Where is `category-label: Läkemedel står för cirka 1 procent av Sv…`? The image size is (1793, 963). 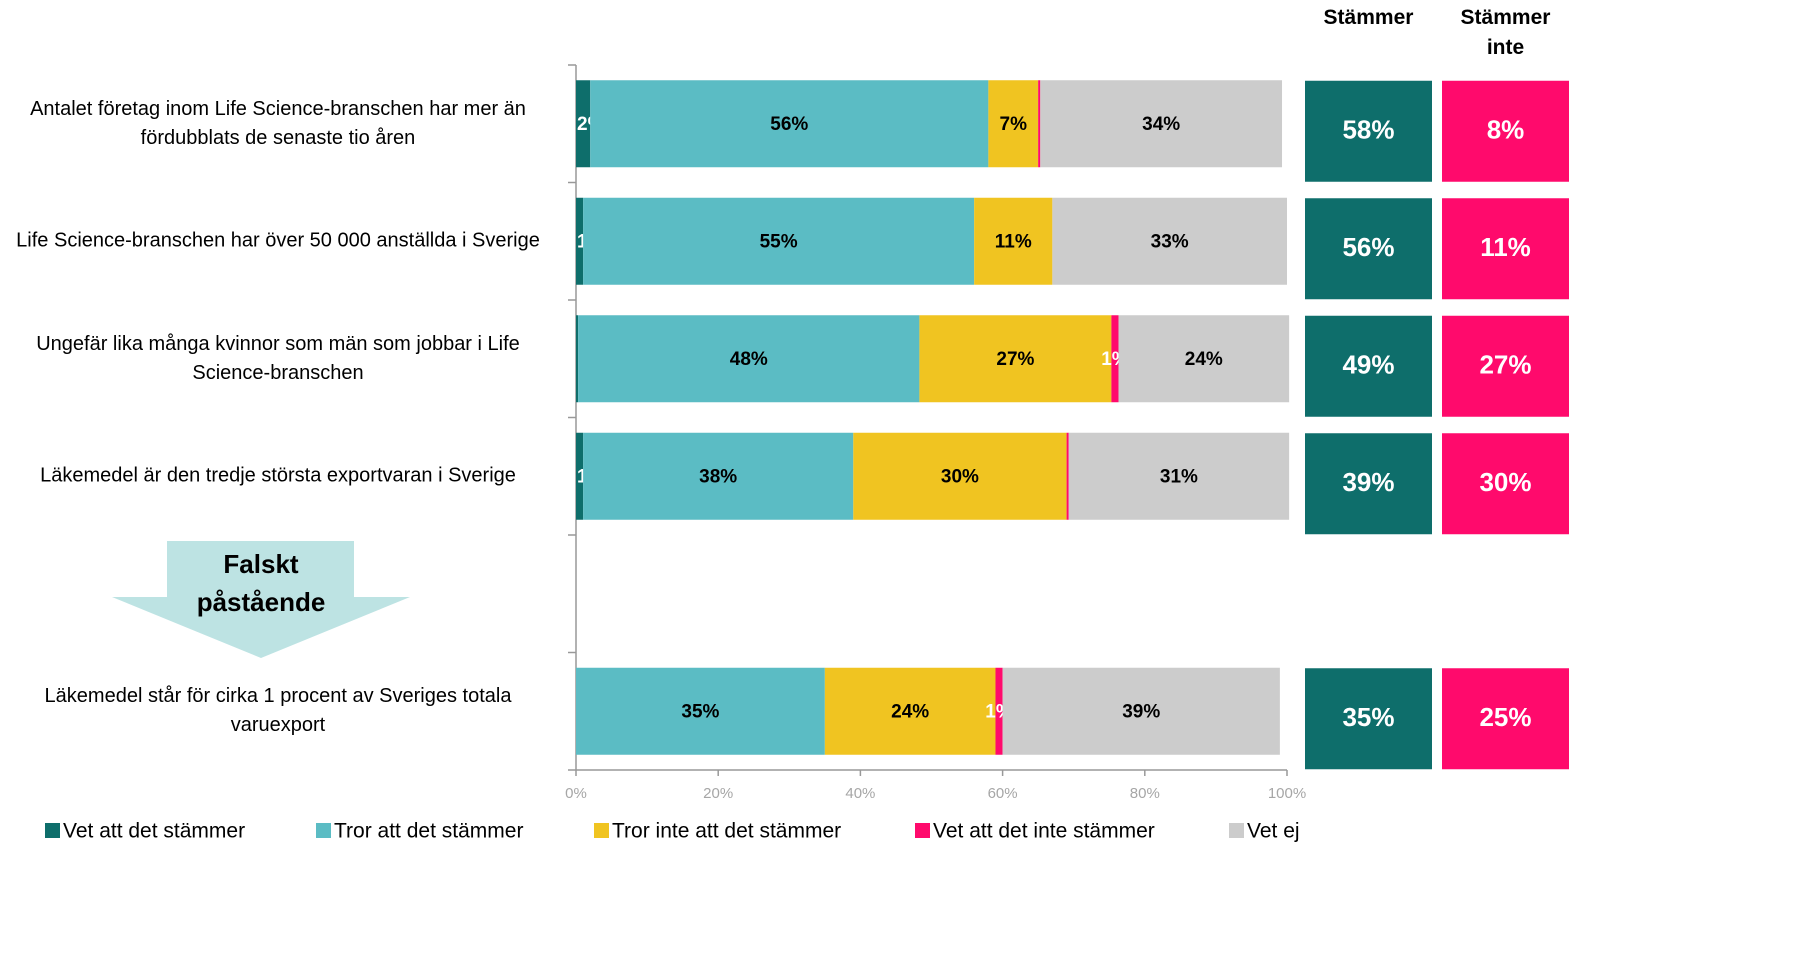
category-label: Läkemedel står för cirka 1 procent av Sv… is located at coordinates (278, 711).